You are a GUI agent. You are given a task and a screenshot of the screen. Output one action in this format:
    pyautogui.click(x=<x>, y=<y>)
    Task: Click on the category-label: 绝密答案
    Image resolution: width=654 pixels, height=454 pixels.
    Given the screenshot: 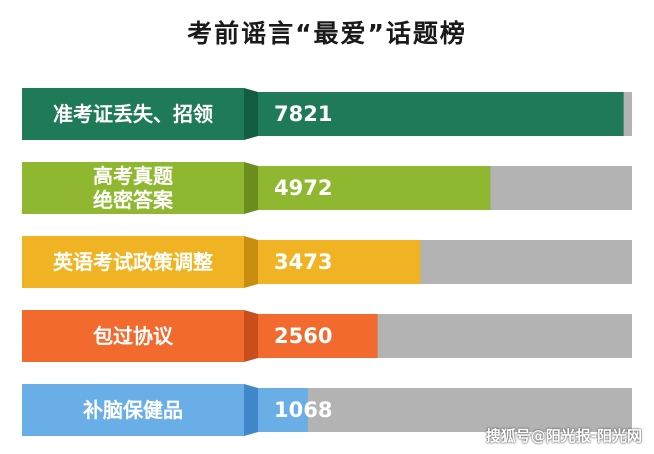 What is the action you would take?
    pyautogui.click(x=133, y=200)
    